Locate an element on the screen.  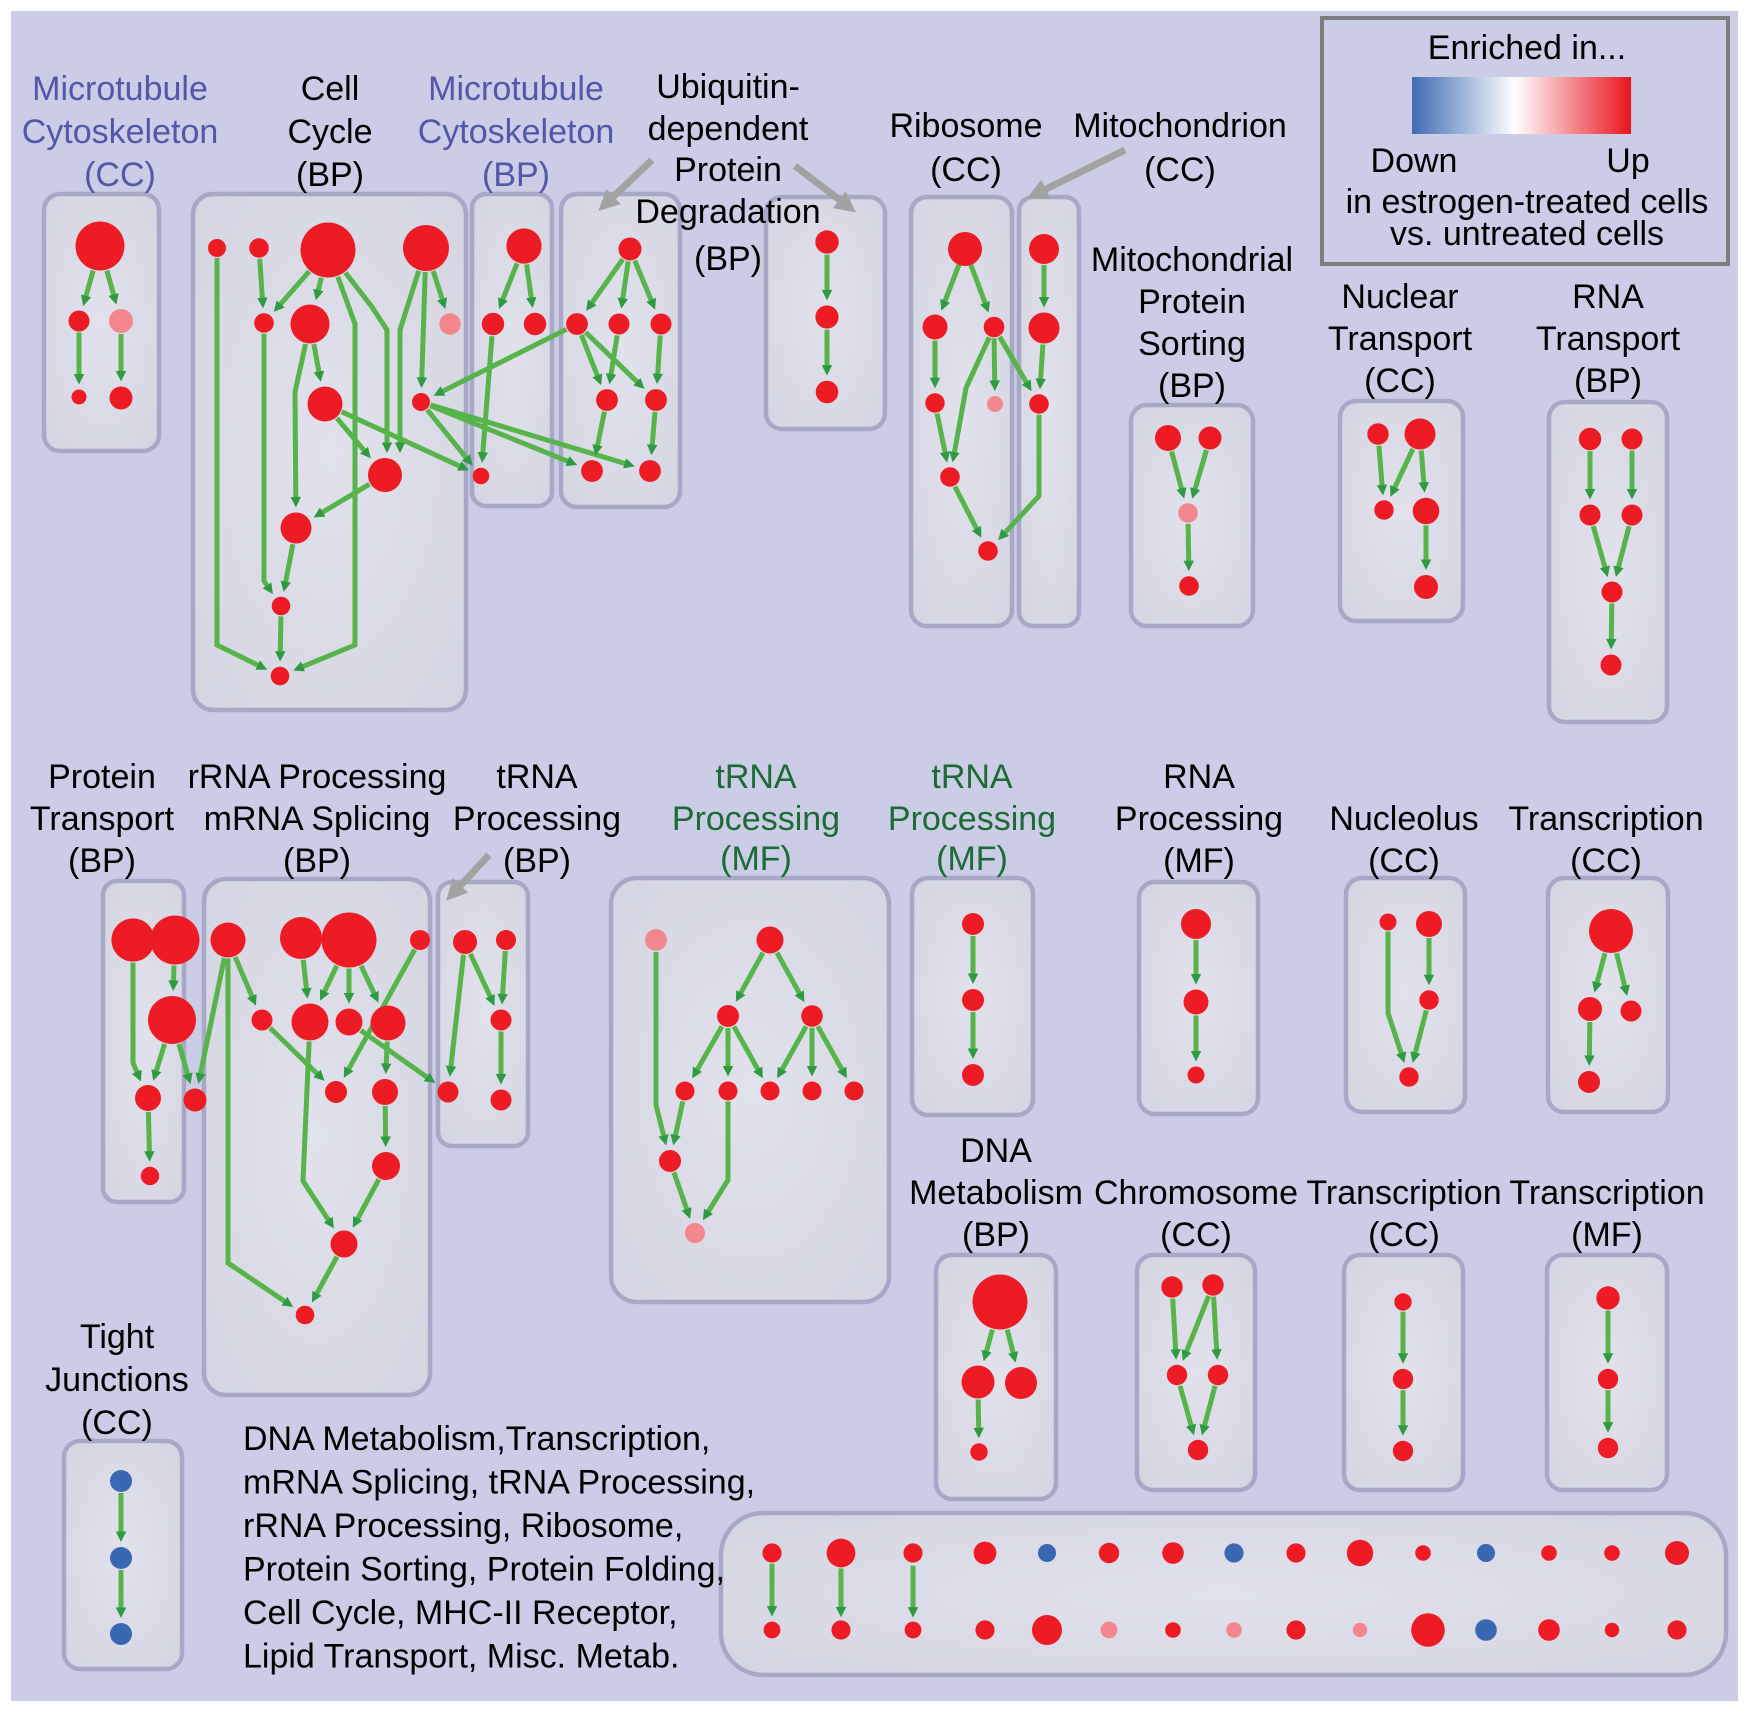
svg-text: mRNA Splicing is located at coordinates (317, 819).